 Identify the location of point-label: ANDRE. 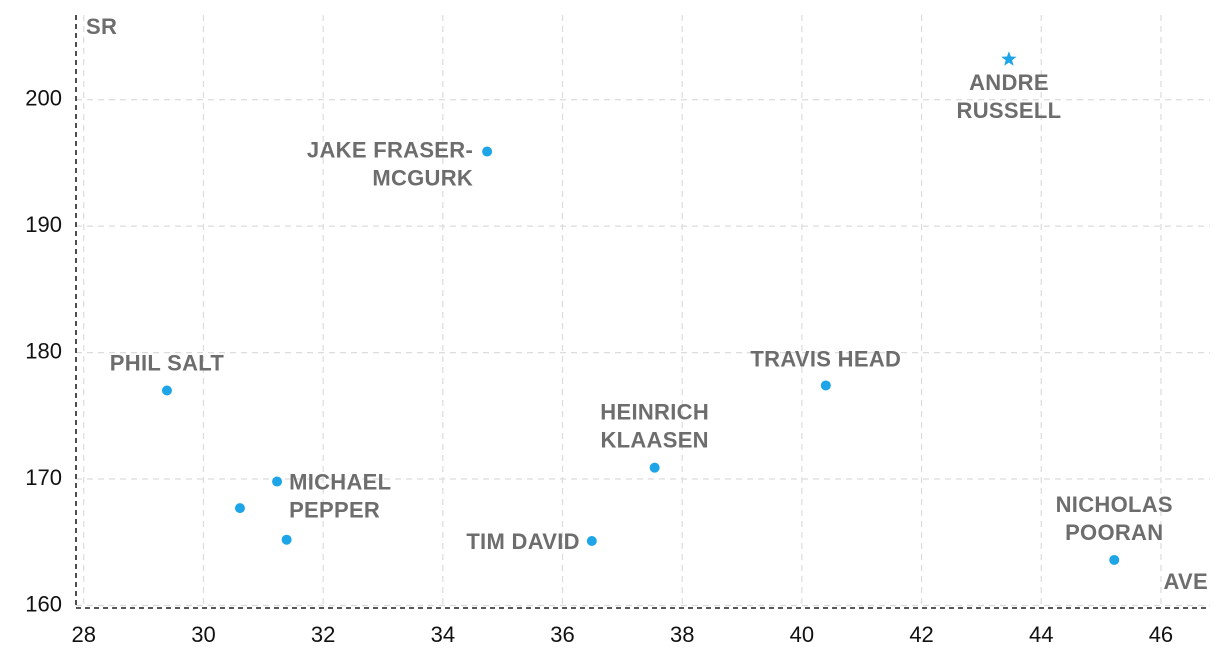
(1009, 82).